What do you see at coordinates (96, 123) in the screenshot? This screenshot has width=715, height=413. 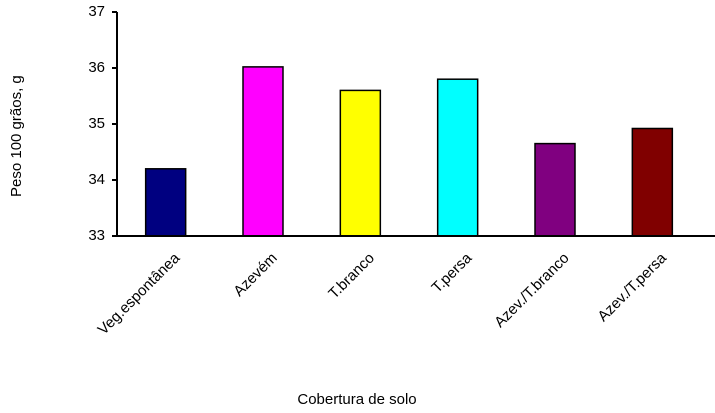 I see `y-tick-label: 35` at bounding box center [96, 123].